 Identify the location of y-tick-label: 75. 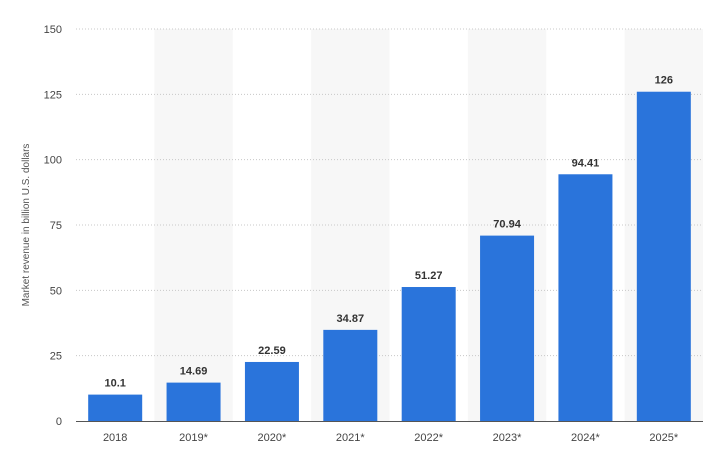
(56, 226).